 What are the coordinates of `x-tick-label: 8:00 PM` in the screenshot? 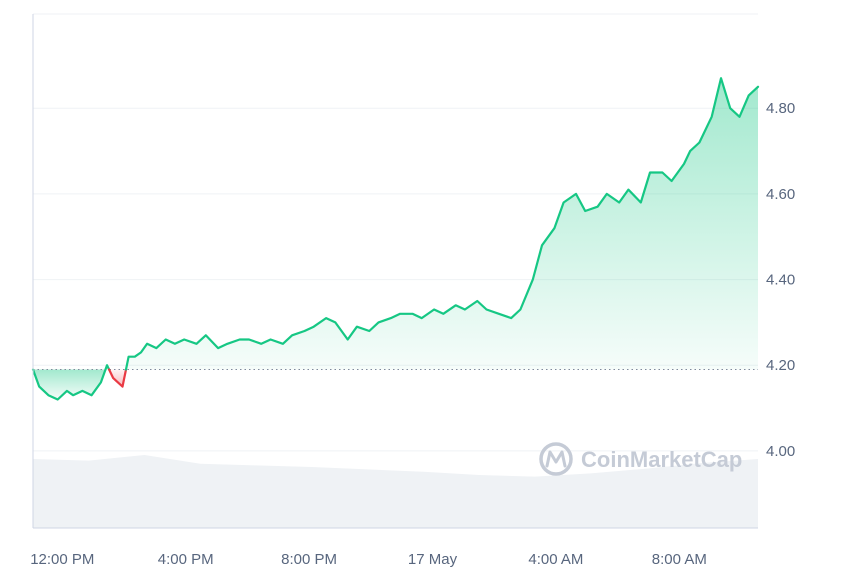 It's located at (309, 559).